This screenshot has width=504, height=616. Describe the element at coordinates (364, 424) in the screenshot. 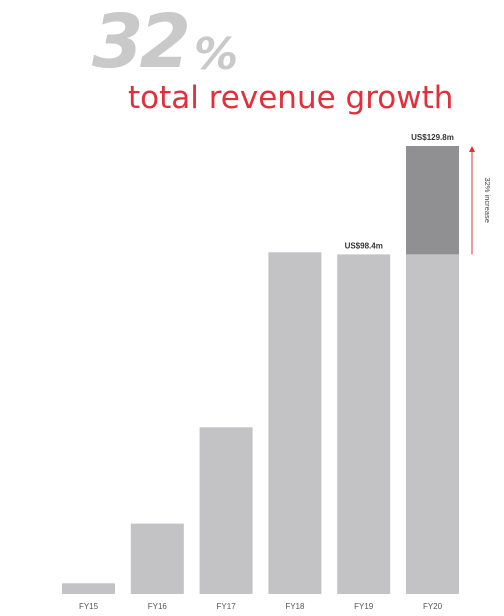

I see `bar-fy19` at that location.